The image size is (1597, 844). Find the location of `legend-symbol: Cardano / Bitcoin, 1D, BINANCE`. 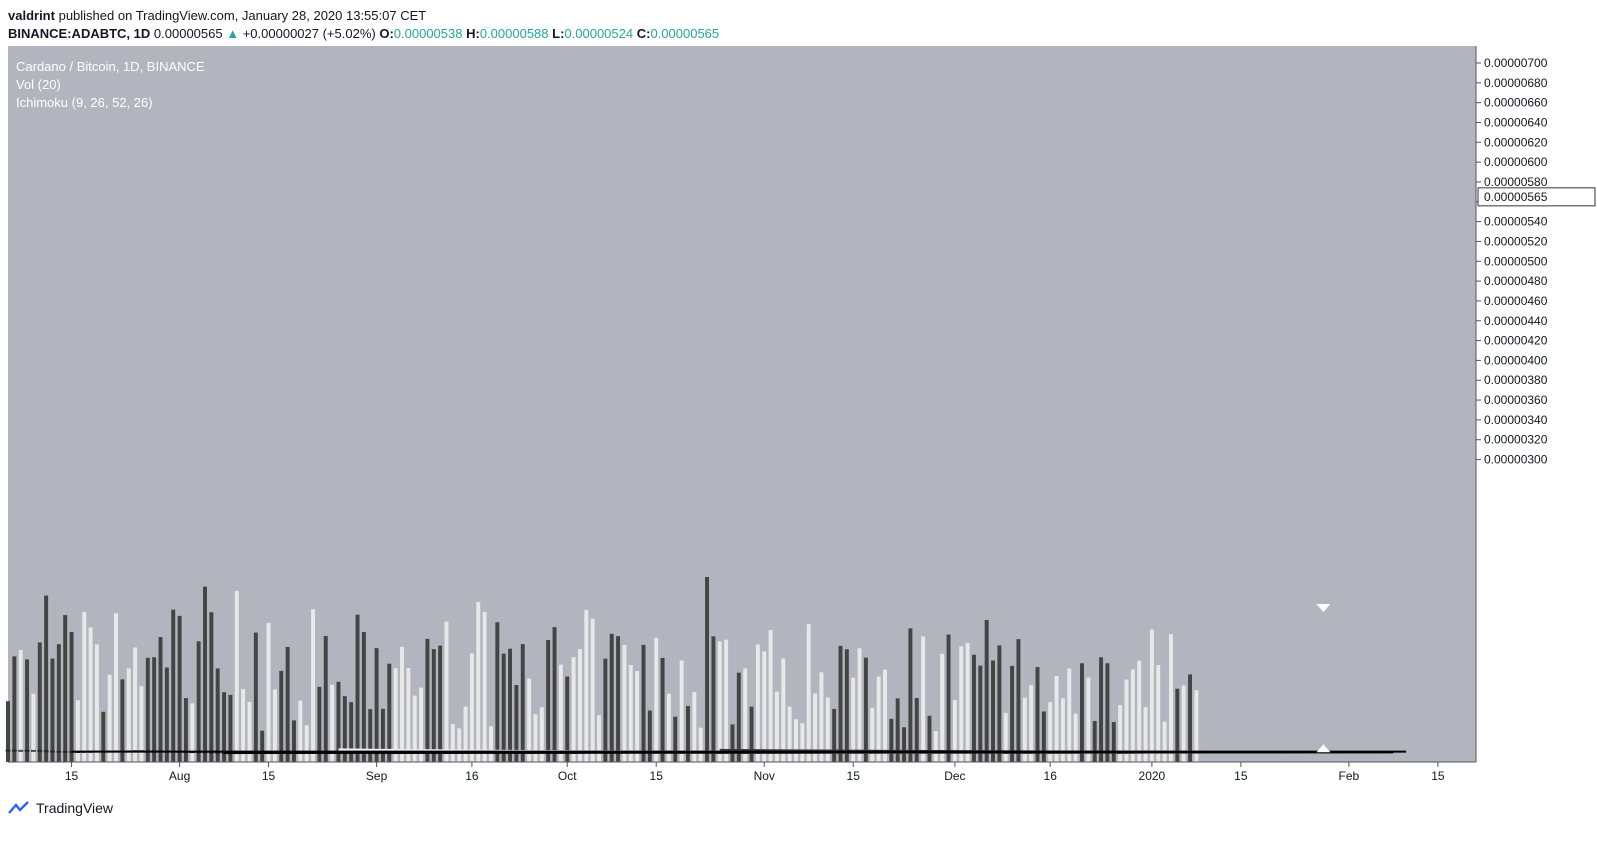

legend-symbol: Cardano / Bitcoin, 1D, BINANCE is located at coordinates (110, 66).